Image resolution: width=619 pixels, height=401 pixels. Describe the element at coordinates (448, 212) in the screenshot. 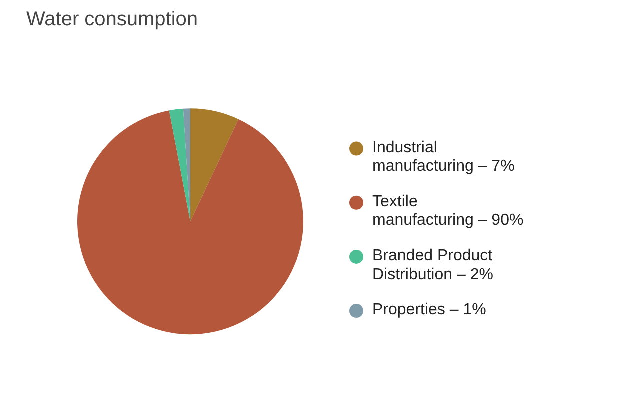

I see `legend-label: Textile manufacturing – 90%` at that location.